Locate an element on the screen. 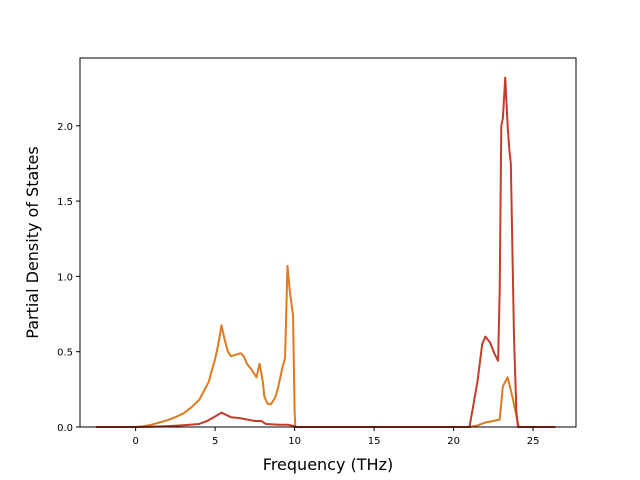  y-tick-label: 0.5 is located at coordinates (65, 353).